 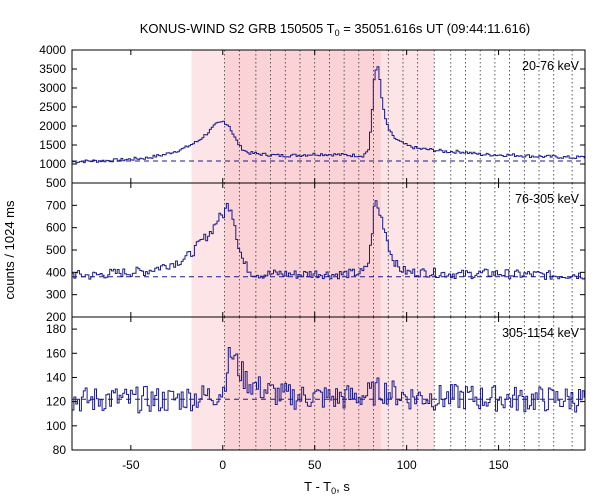 I want to click on y-tick-label: 2500, so click(x=52, y=107).